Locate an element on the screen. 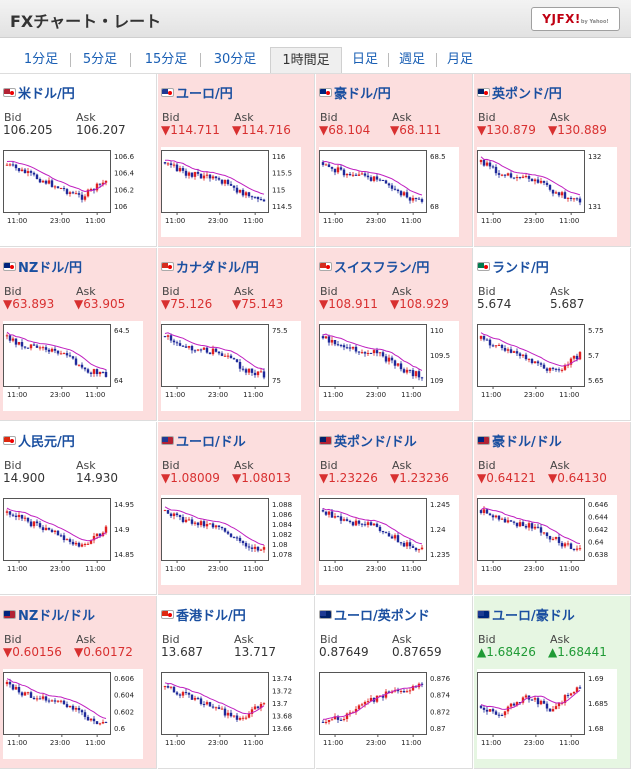  pair-name: 英ポンド/ドル is located at coordinates (375, 442).